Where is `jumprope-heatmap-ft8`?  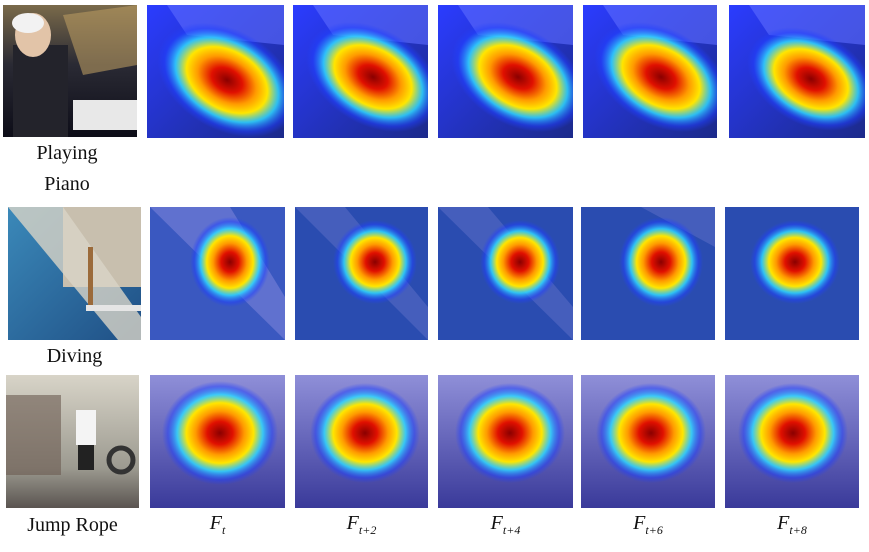 jumprope-heatmap-ft8 is located at coordinates (792, 441).